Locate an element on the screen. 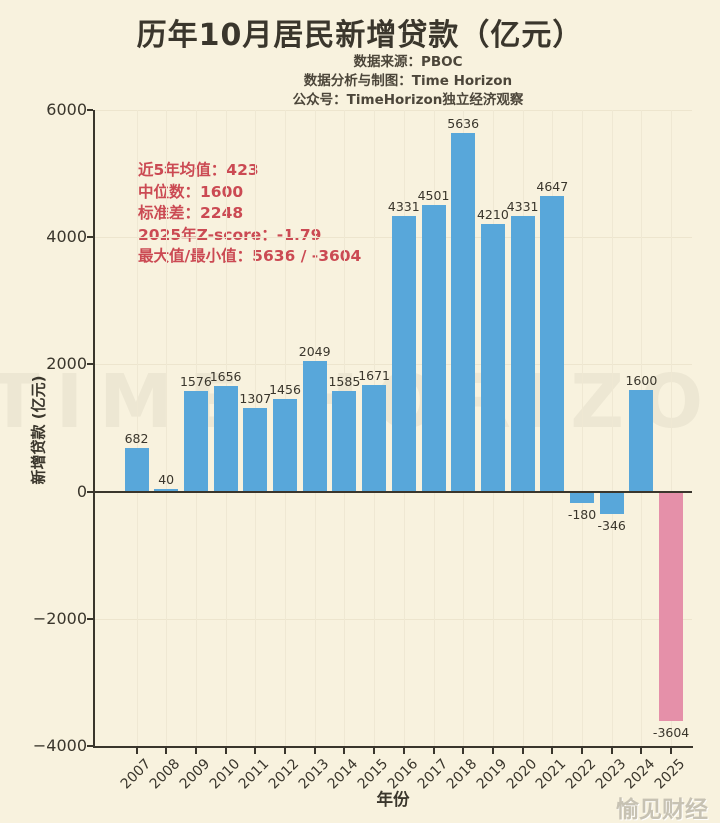 The image size is (720, 823). y-tick-label: −4000 is located at coordinates (59, 745).